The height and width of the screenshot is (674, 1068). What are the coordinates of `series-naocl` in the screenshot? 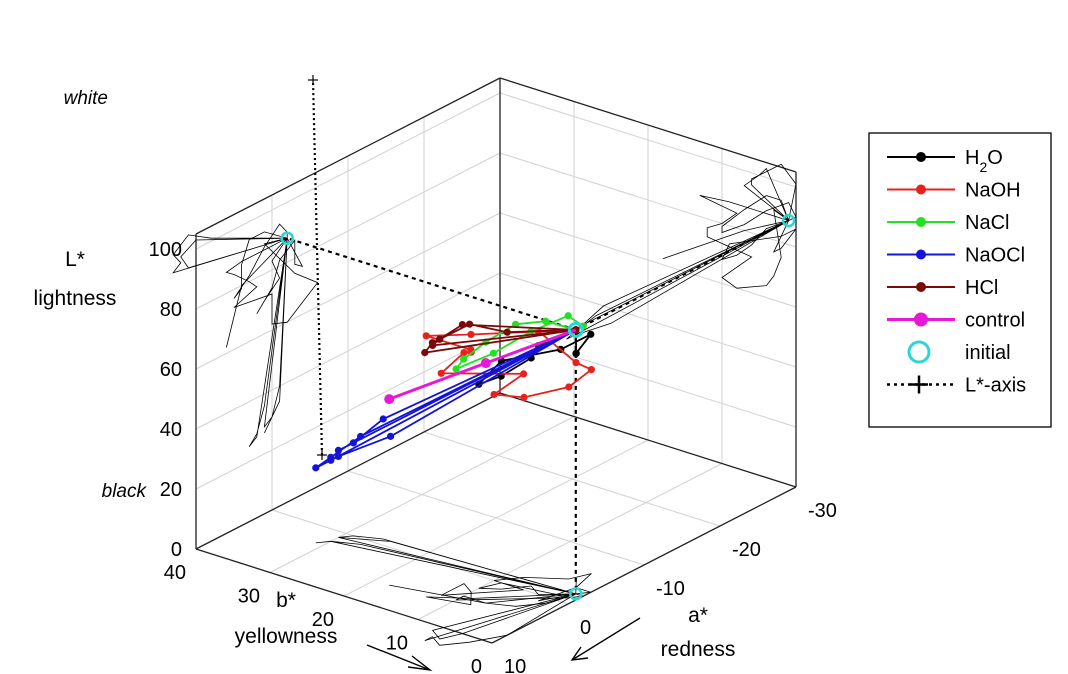 It's located at (446, 399).